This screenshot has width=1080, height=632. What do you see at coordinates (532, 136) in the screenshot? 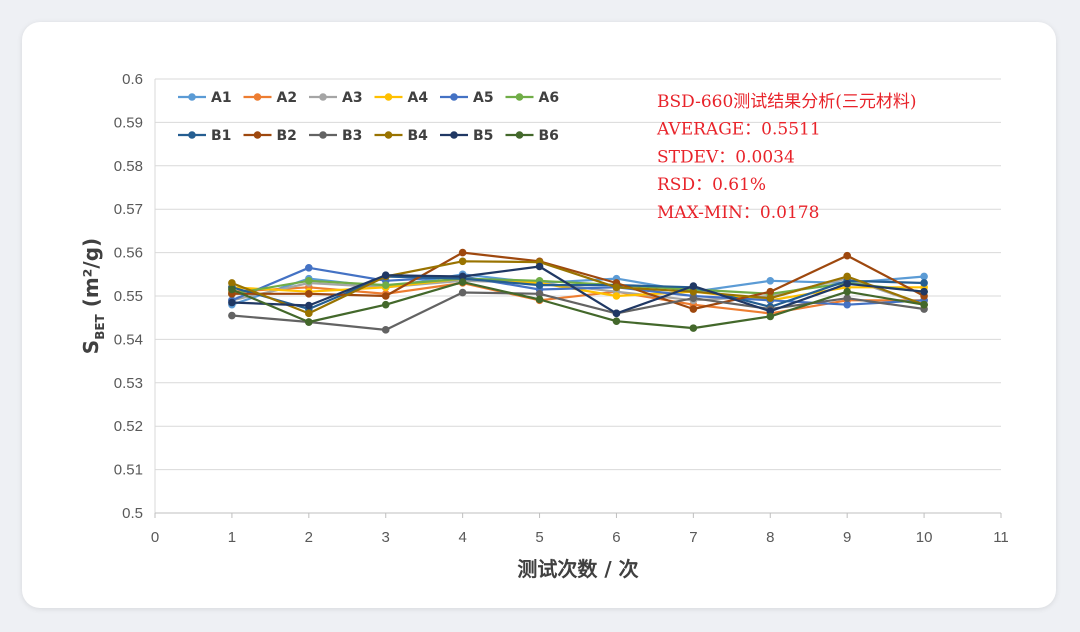
I see `legend-item-b6: B6` at bounding box center [532, 136].